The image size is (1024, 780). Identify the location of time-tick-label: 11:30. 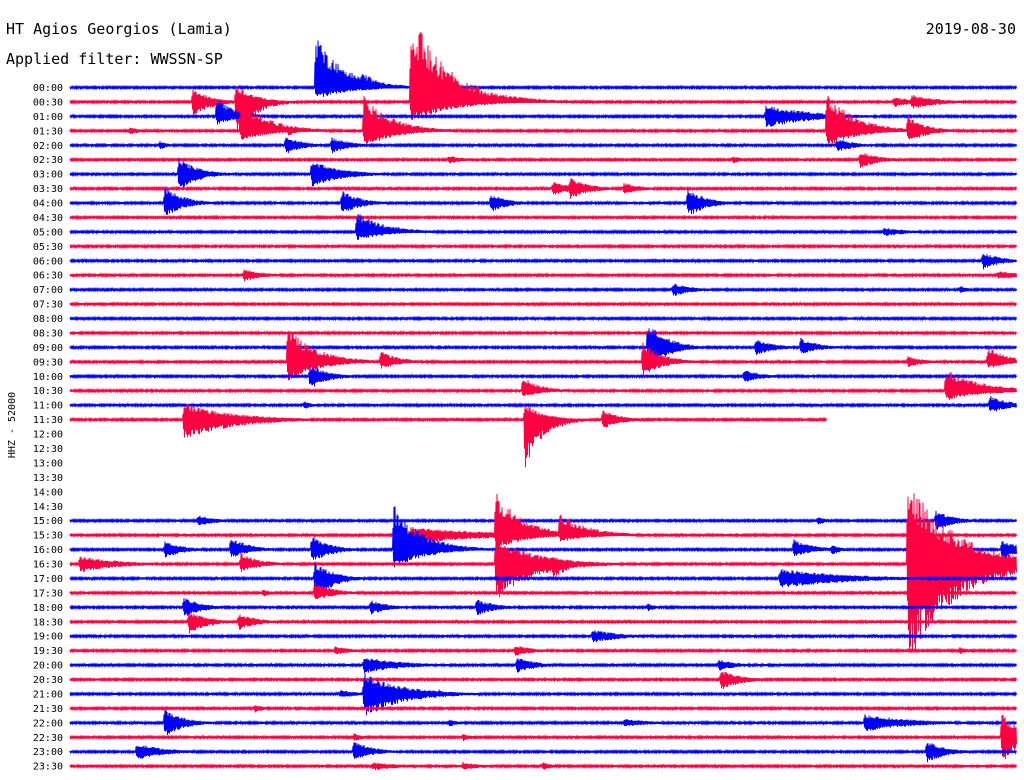
(48, 420).